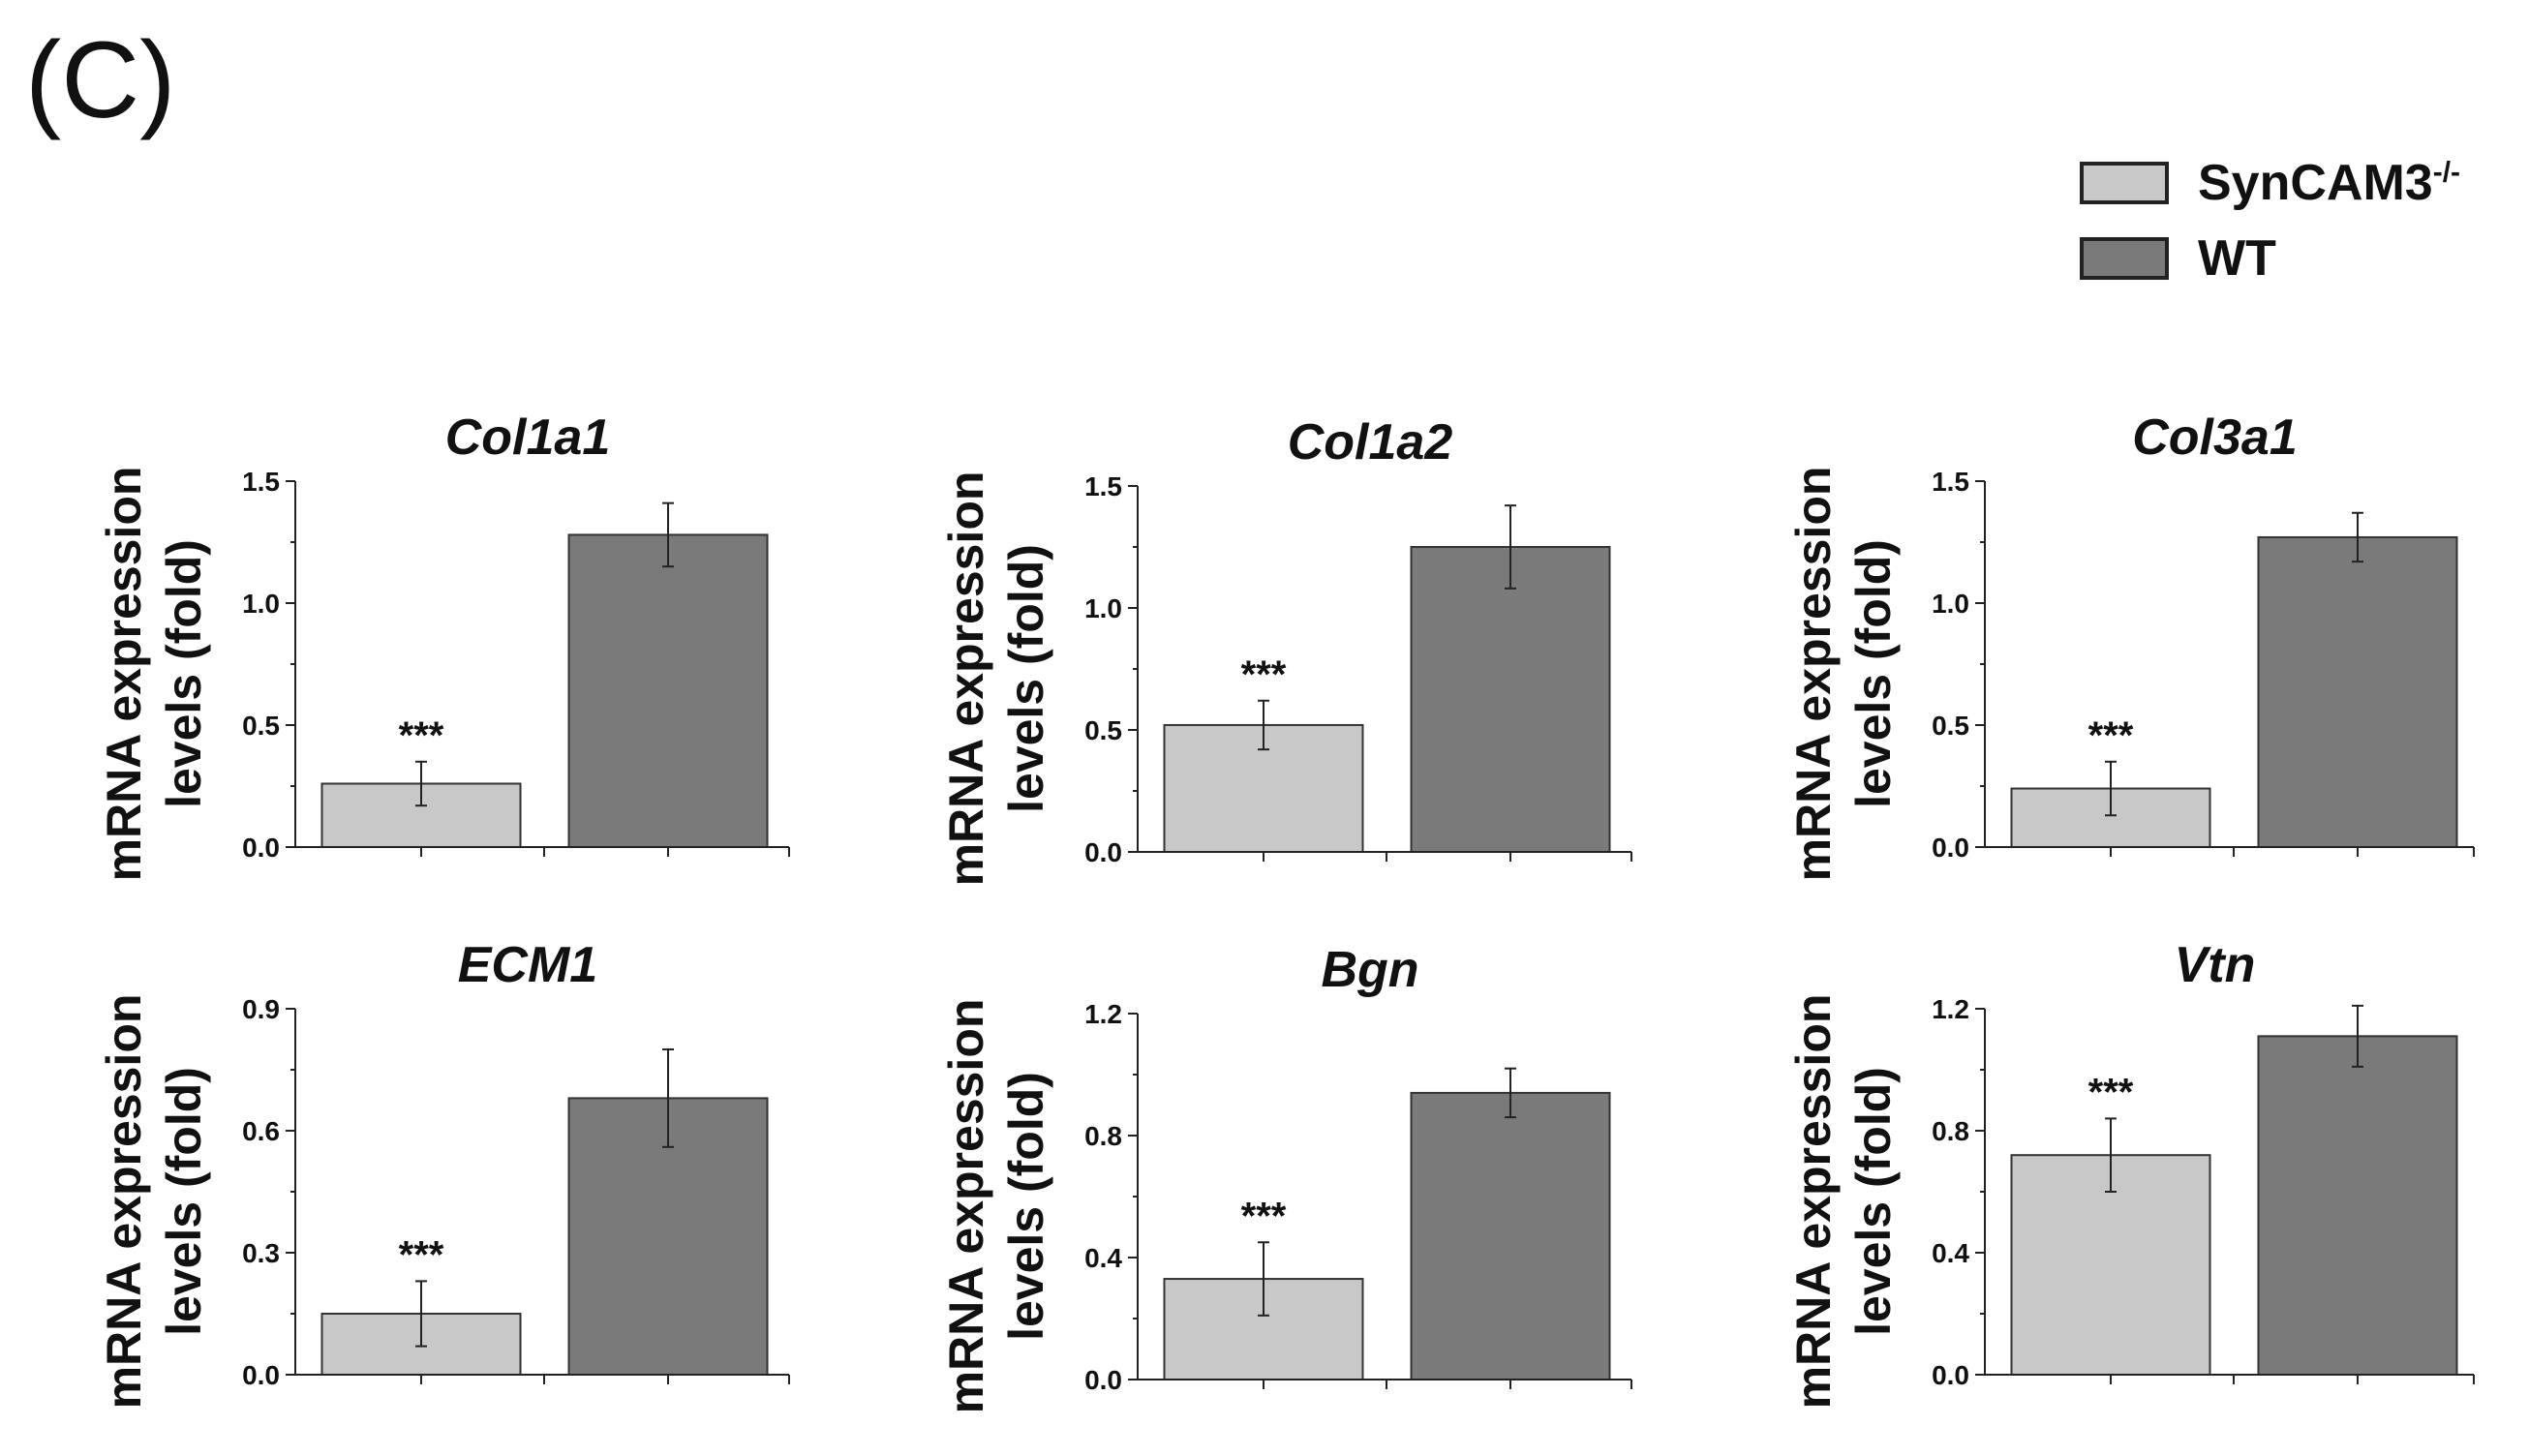 Image resolution: width=2529 pixels, height=1456 pixels. What do you see at coordinates (261, 1253) in the screenshot?
I see `y-tick-label: 0.3` at bounding box center [261, 1253].